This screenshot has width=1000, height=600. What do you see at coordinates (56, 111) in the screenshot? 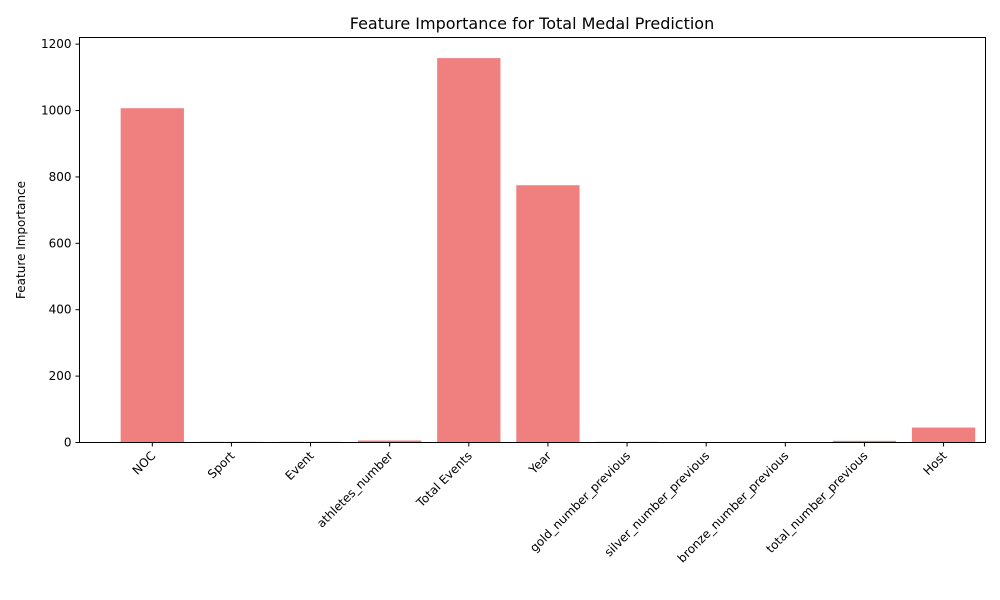
I see `y-tick-label: 1000` at bounding box center [56, 111].